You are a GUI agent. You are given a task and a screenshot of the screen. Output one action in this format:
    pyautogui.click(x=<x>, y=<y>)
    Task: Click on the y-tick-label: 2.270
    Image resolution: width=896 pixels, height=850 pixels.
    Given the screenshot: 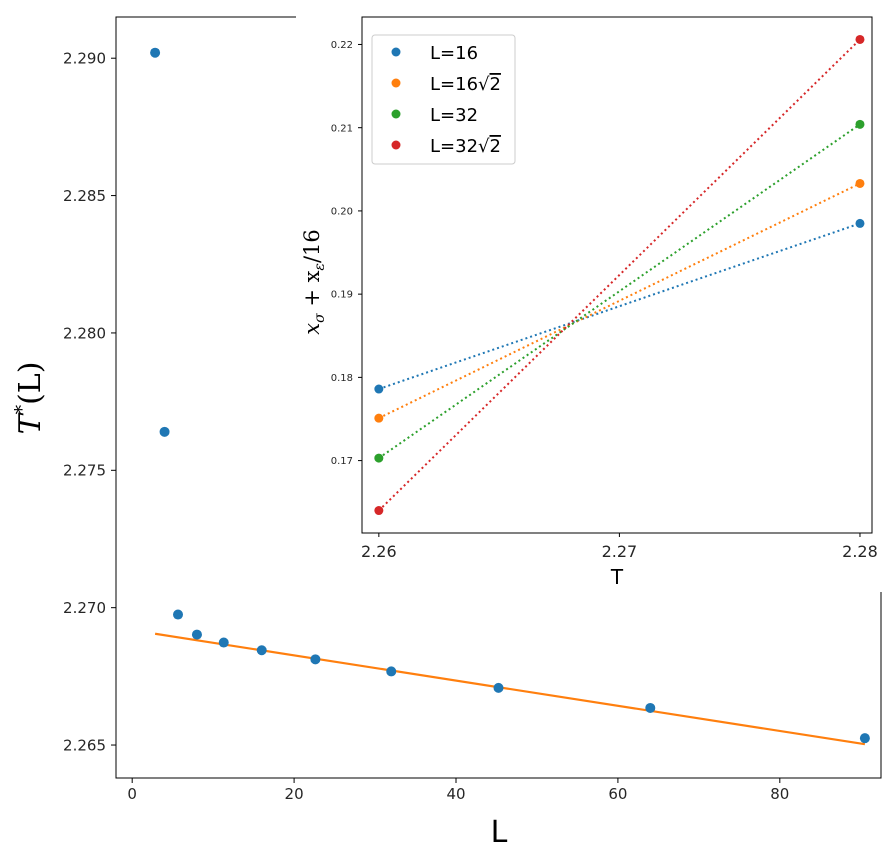 What is the action you would take?
    pyautogui.click(x=84, y=608)
    